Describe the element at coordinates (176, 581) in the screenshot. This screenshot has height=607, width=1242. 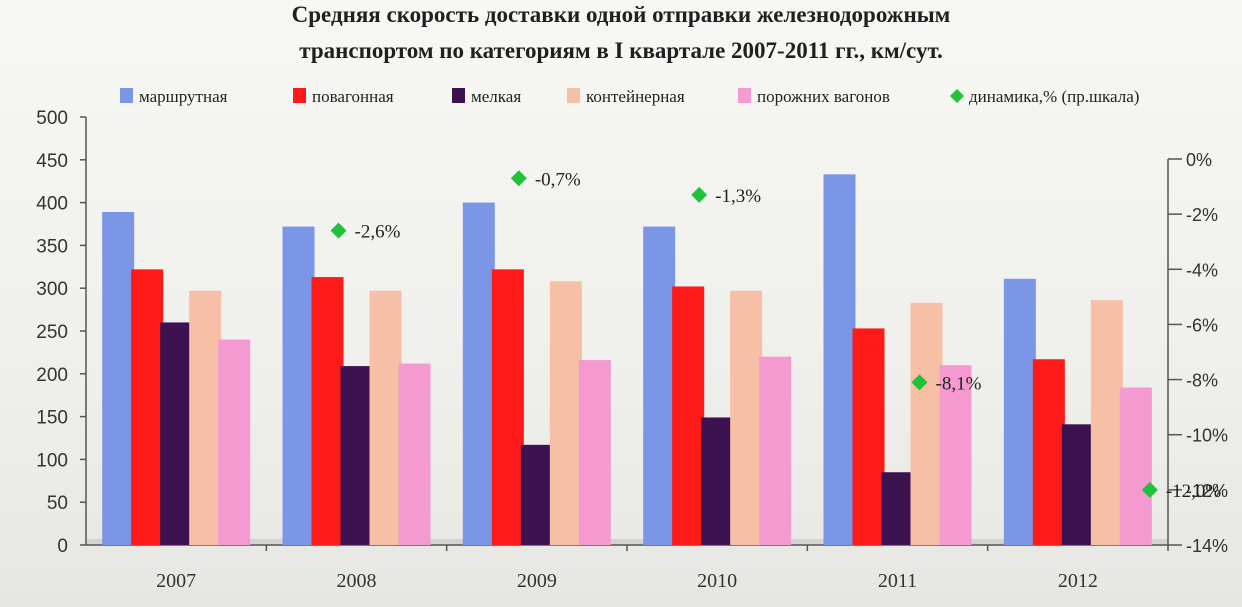
I see `x-tick-label: 2007` at that location.